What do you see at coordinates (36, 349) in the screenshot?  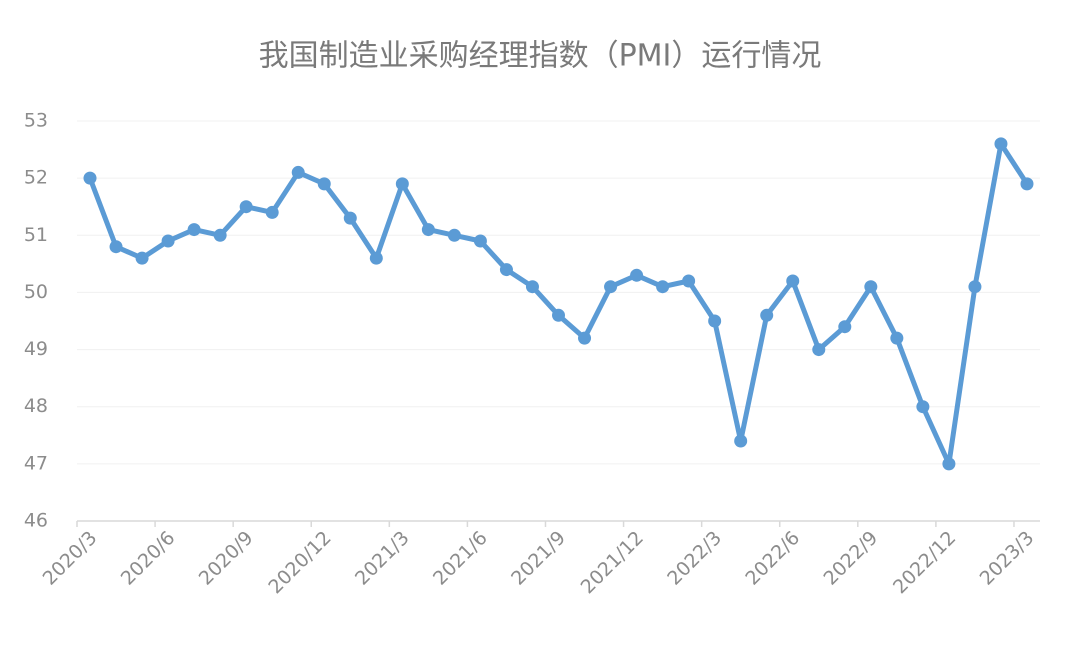 I see `y-tick-label: 49` at bounding box center [36, 349].